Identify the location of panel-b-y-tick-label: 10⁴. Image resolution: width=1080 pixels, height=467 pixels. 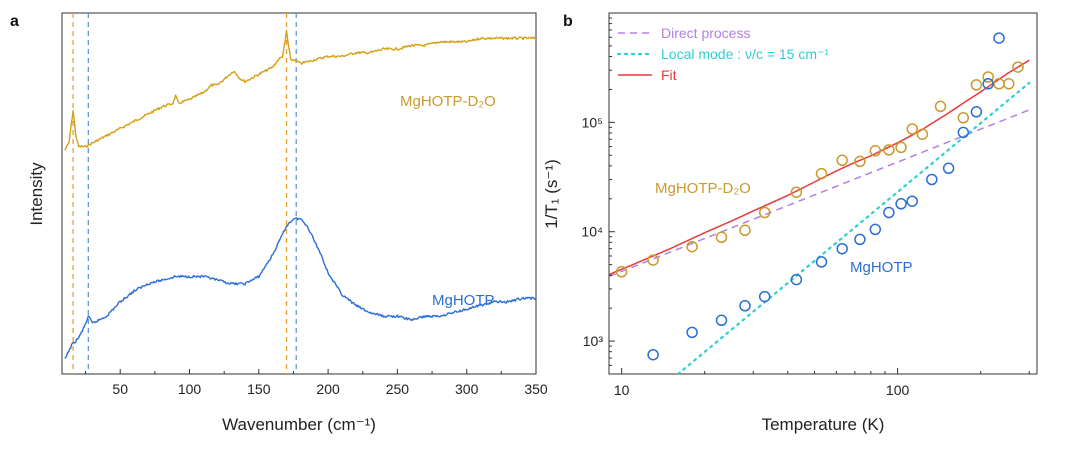
(592, 232).